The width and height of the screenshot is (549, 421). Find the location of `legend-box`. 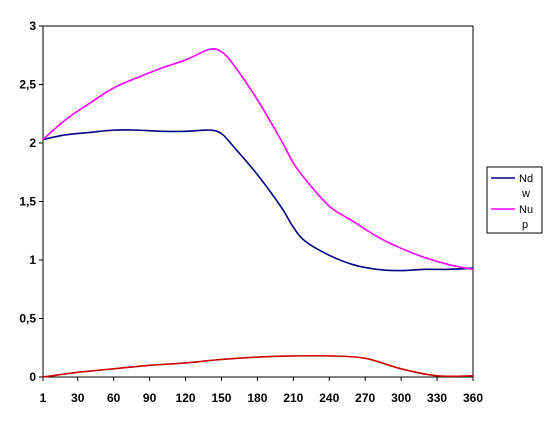

legend-box is located at coordinates (514, 200).